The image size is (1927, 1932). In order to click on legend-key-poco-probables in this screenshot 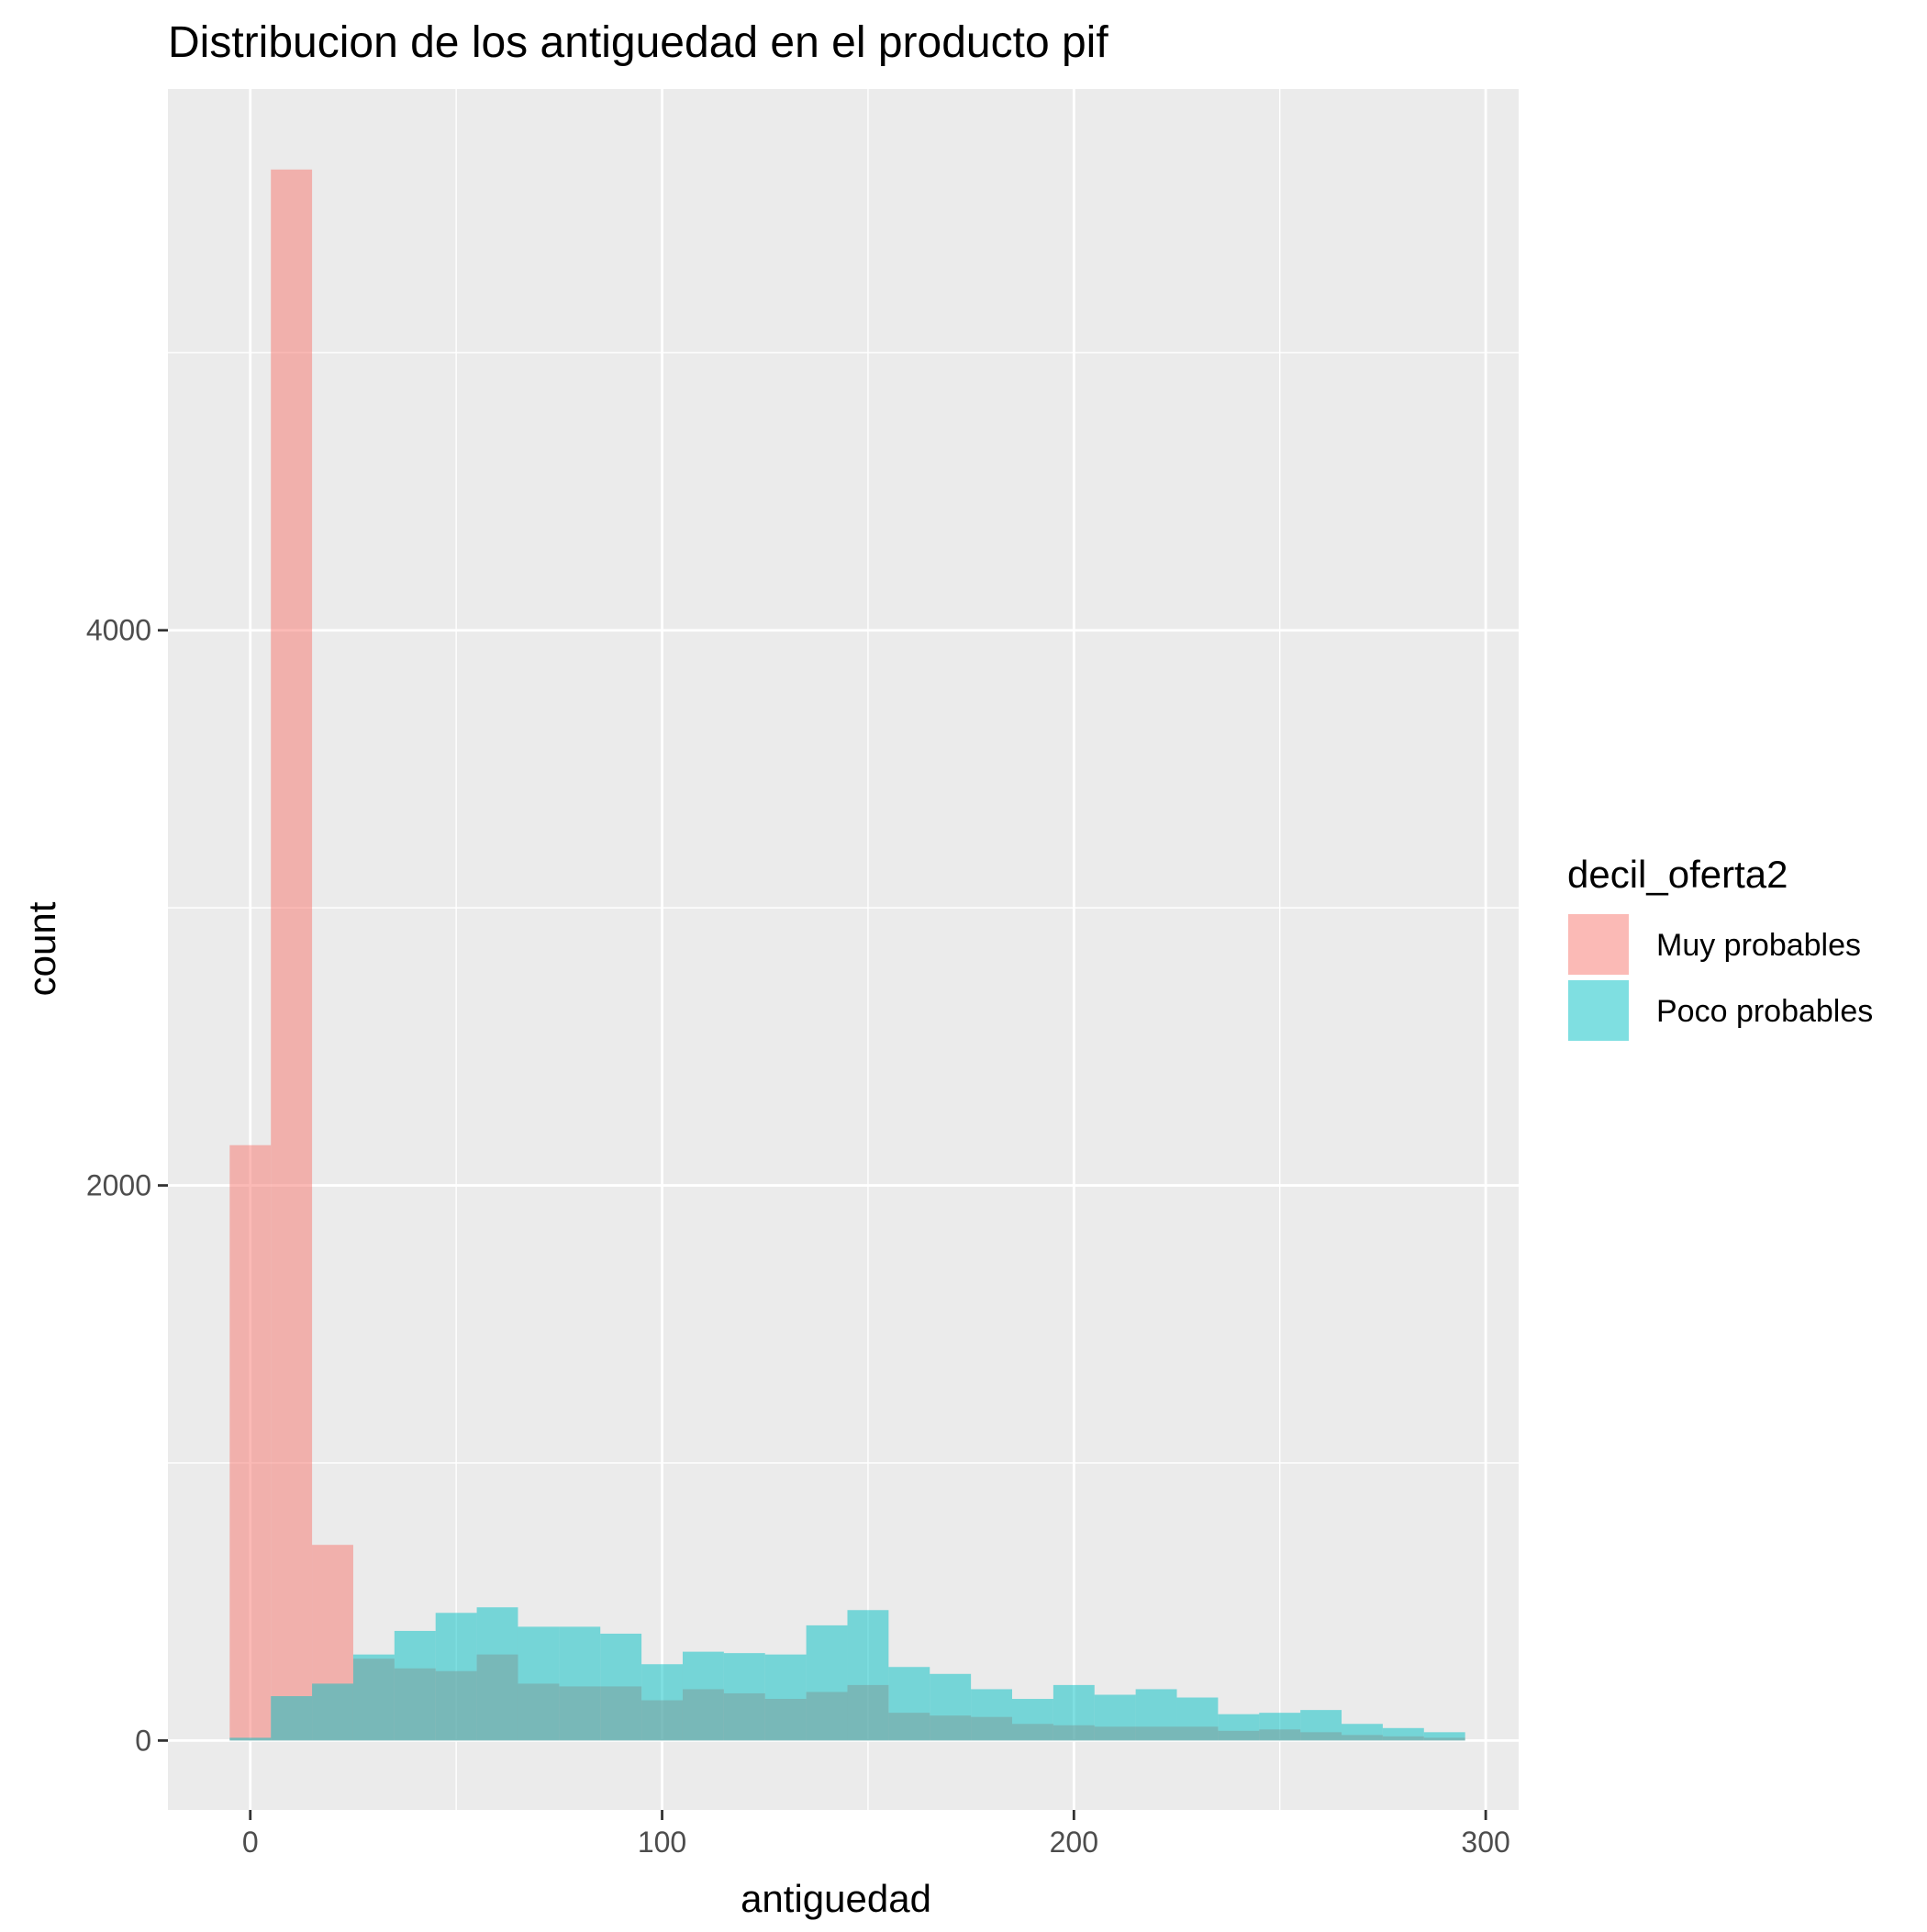, I will do `click(1598, 1010)`.